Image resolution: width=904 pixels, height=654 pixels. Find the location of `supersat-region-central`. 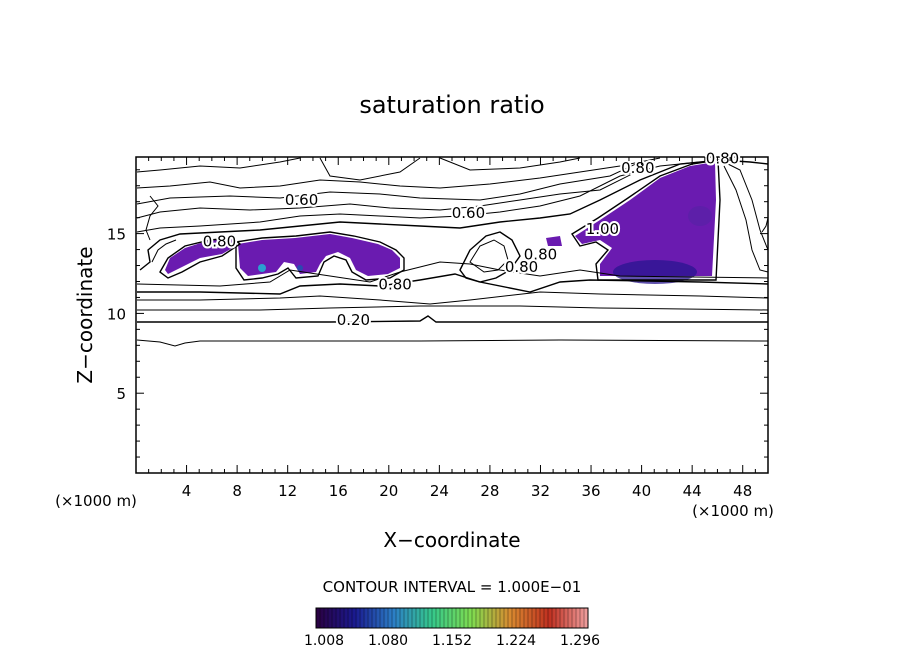

supersat-region-central is located at coordinates (319, 255).